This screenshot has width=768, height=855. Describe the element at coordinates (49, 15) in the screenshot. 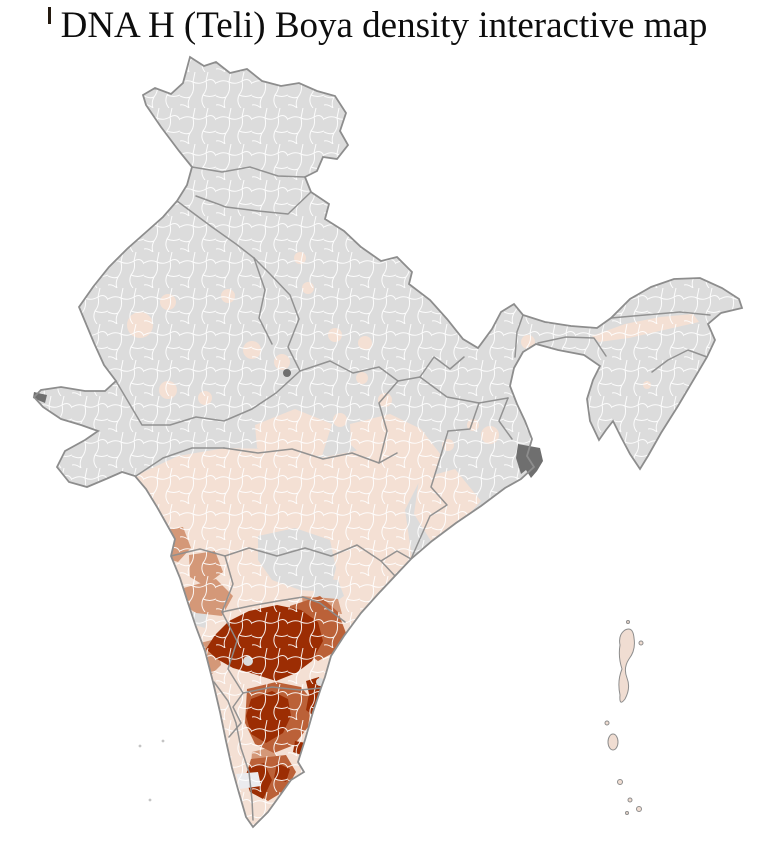

I see `stray-mark` at that location.